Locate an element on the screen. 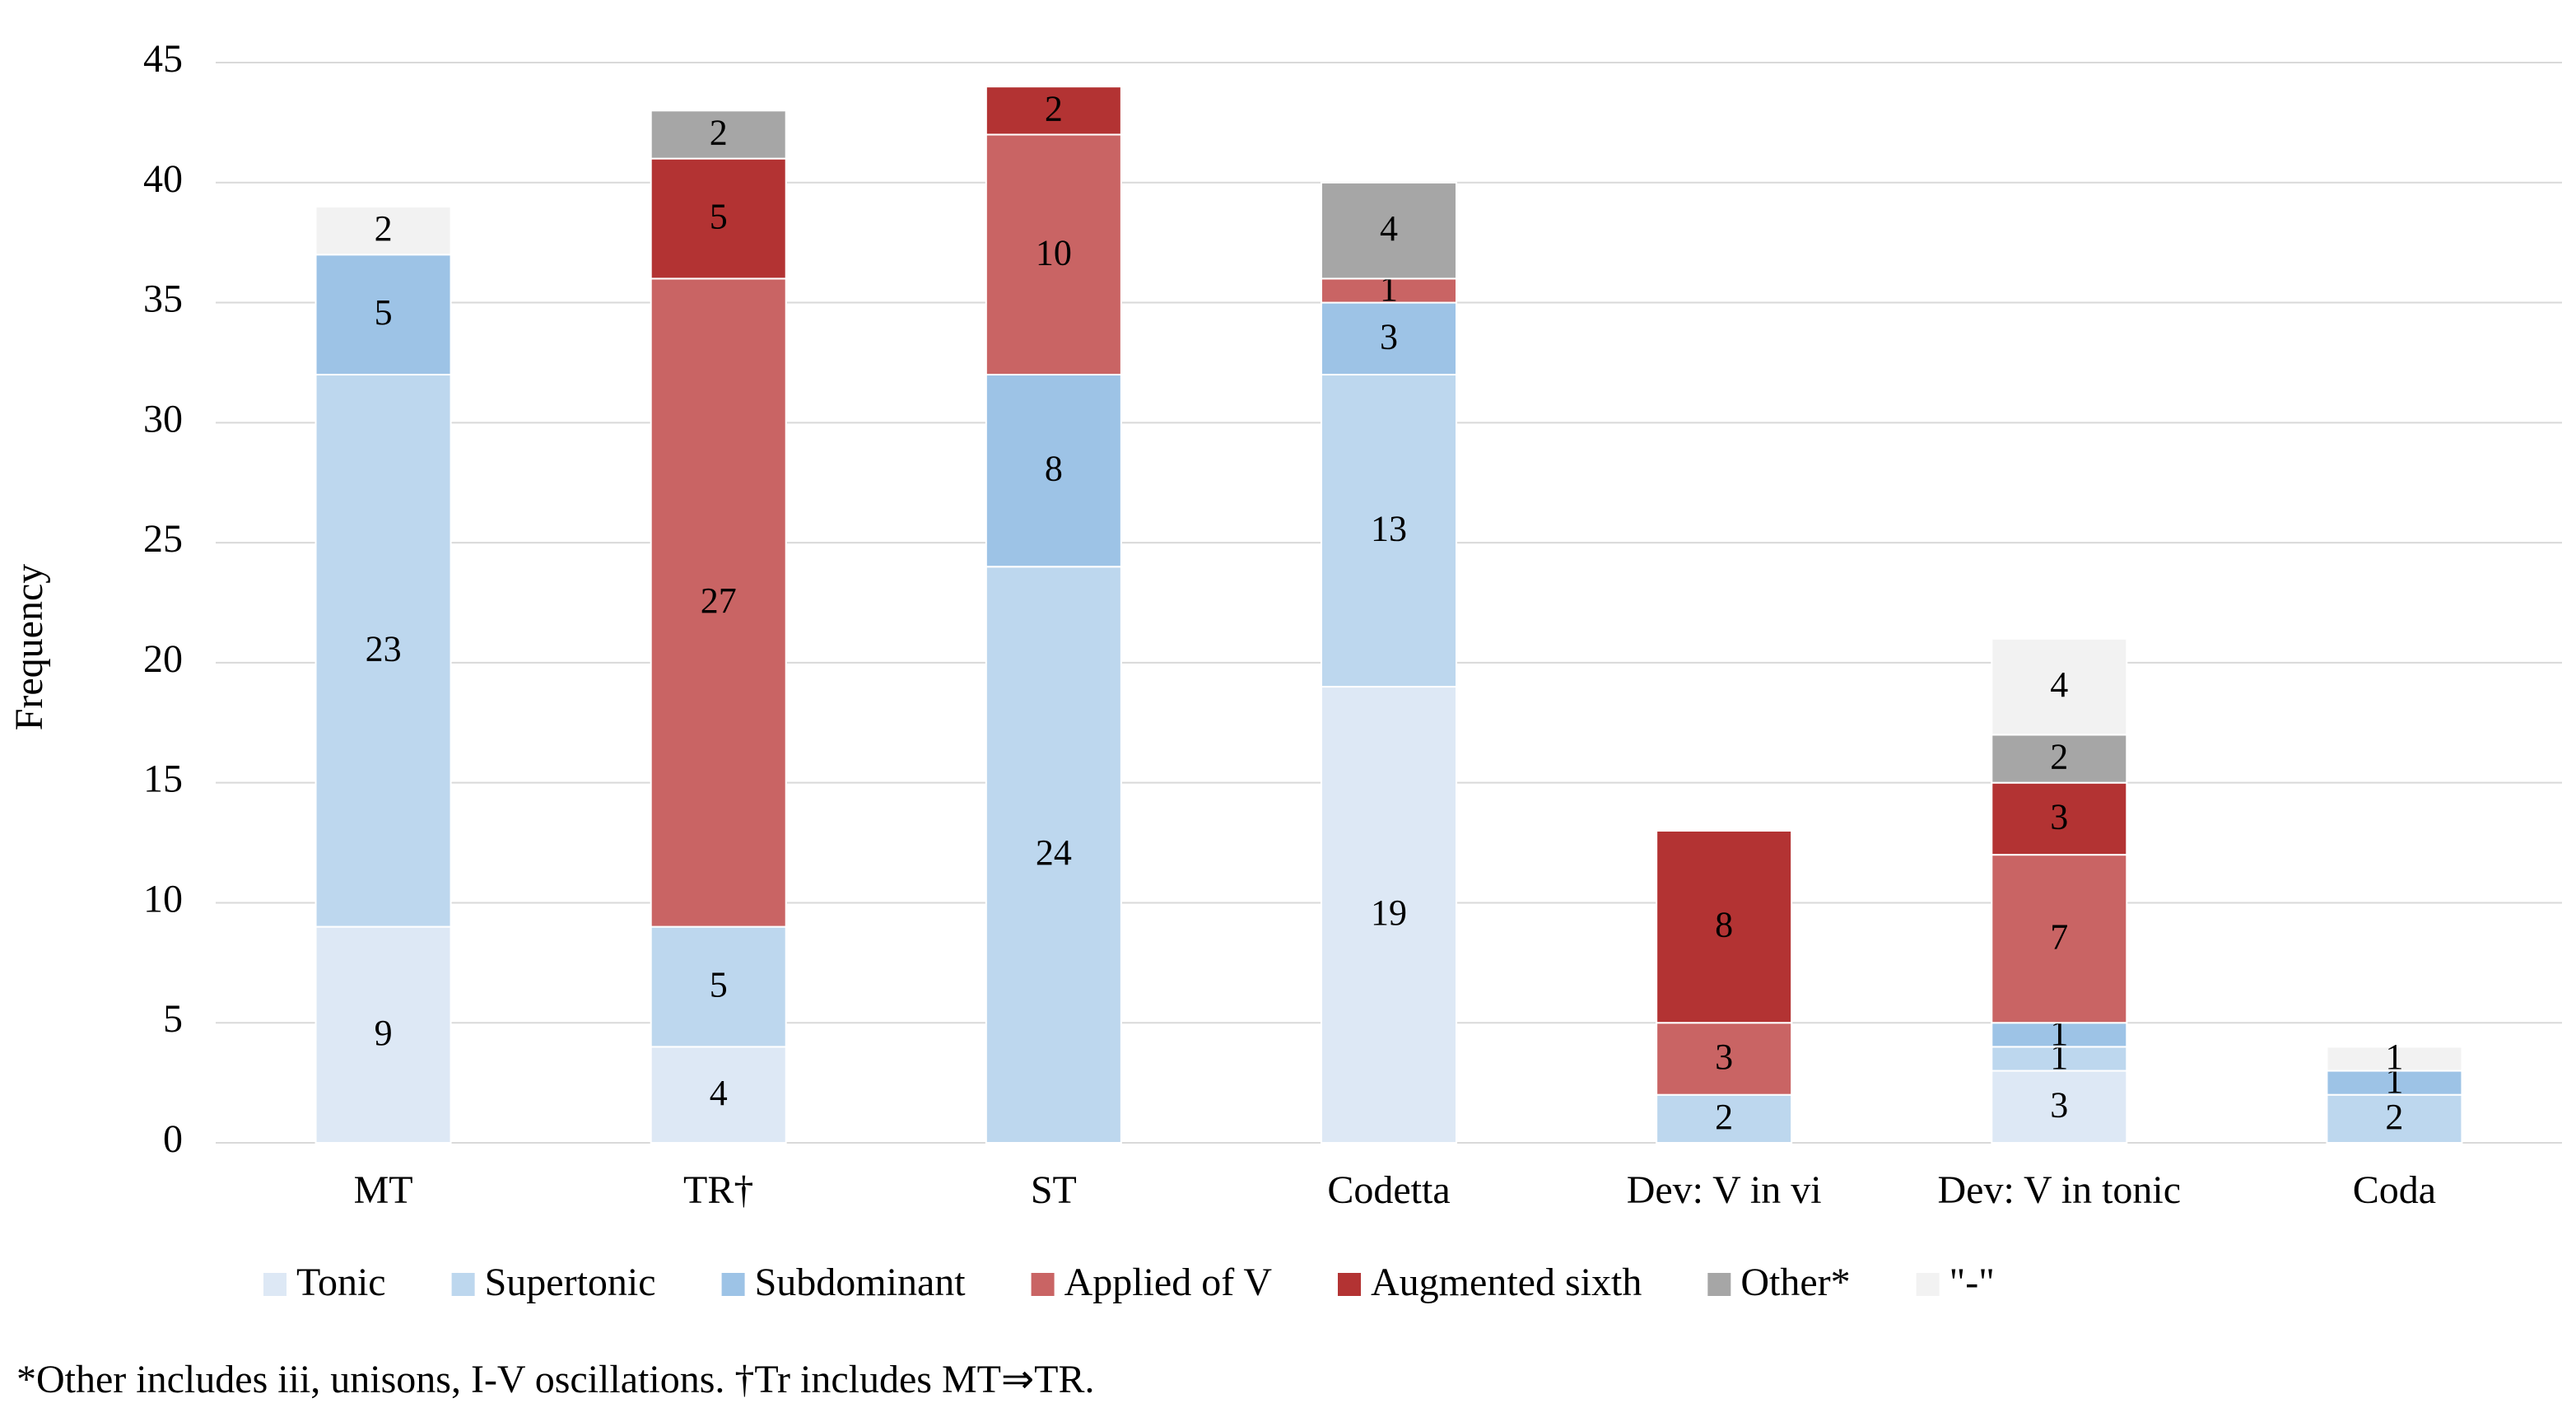 The height and width of the screenshot is (1403, 2576). y-tick-label: 45 is located at coordinates (163, 59).